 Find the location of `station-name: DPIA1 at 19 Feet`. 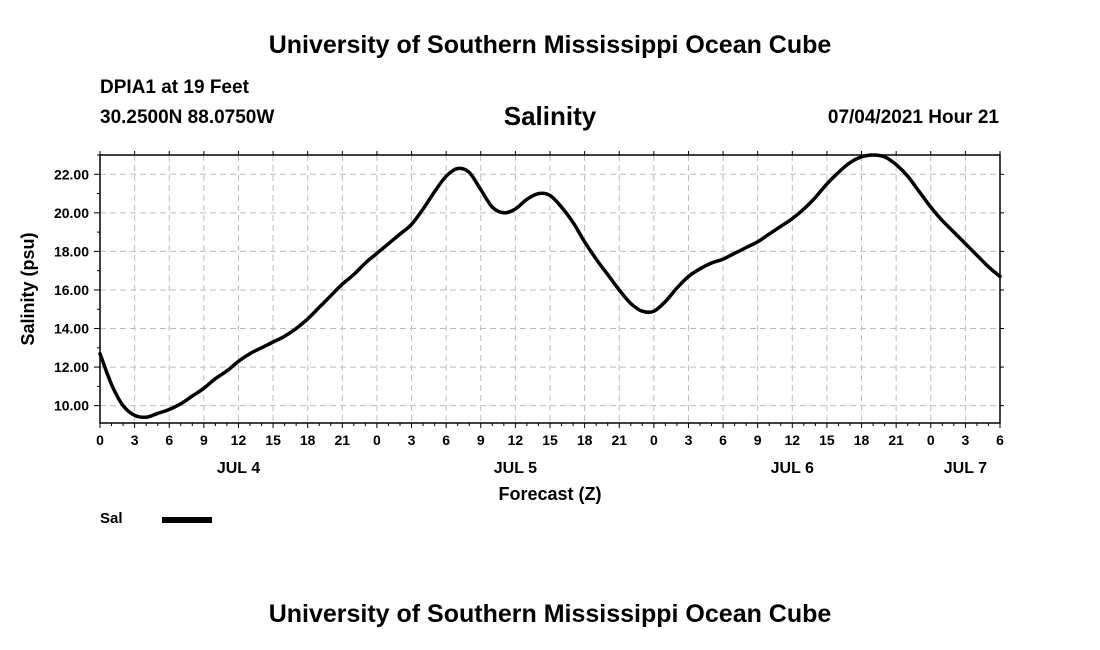

station-name: DPIA1 at 19 Feet is located at coordinates (174, 87).